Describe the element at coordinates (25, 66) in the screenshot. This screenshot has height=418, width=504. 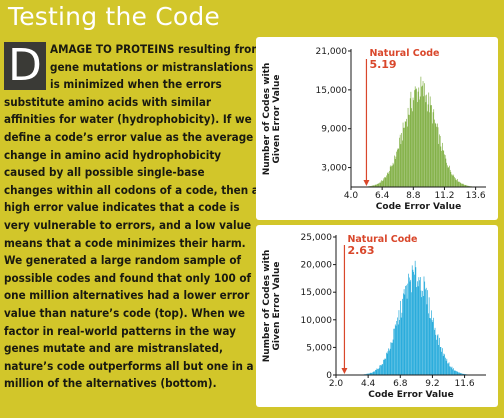
I see `drop-cap: D` at that location.